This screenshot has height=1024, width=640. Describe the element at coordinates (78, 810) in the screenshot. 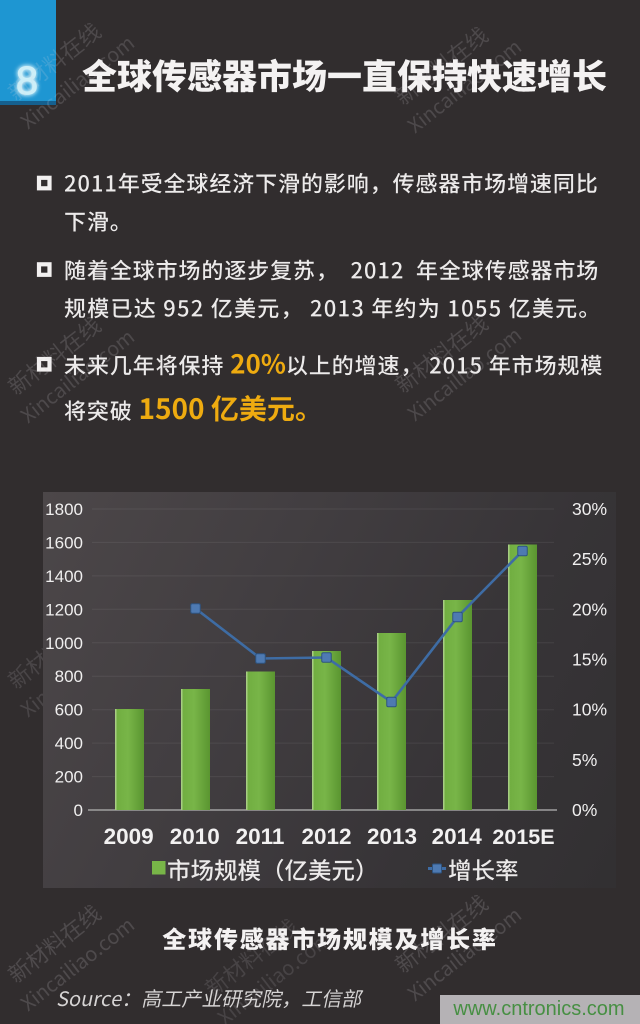

I see `svg-text: 0` at that location.